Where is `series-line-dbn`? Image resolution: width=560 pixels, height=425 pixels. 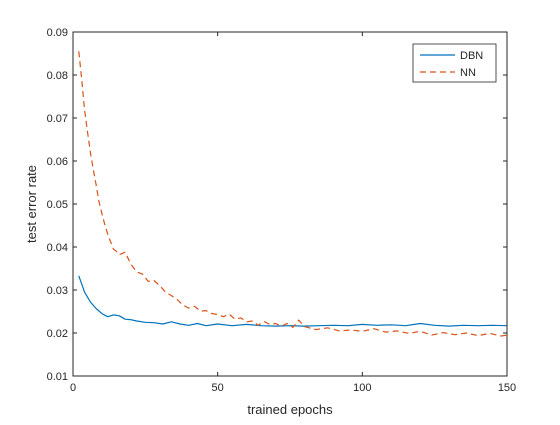
series-line-dbn is located at coordinates (293, 301).